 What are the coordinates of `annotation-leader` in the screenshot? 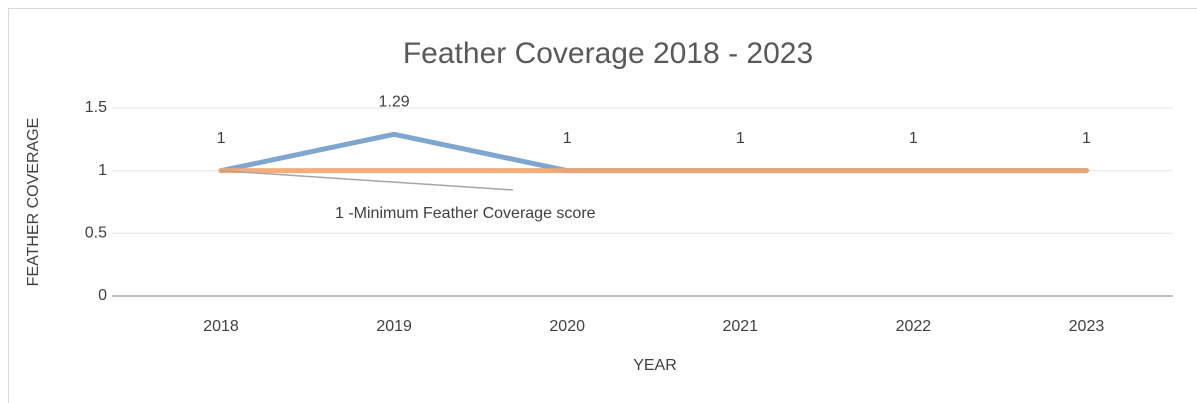 It's located at (367, 180).